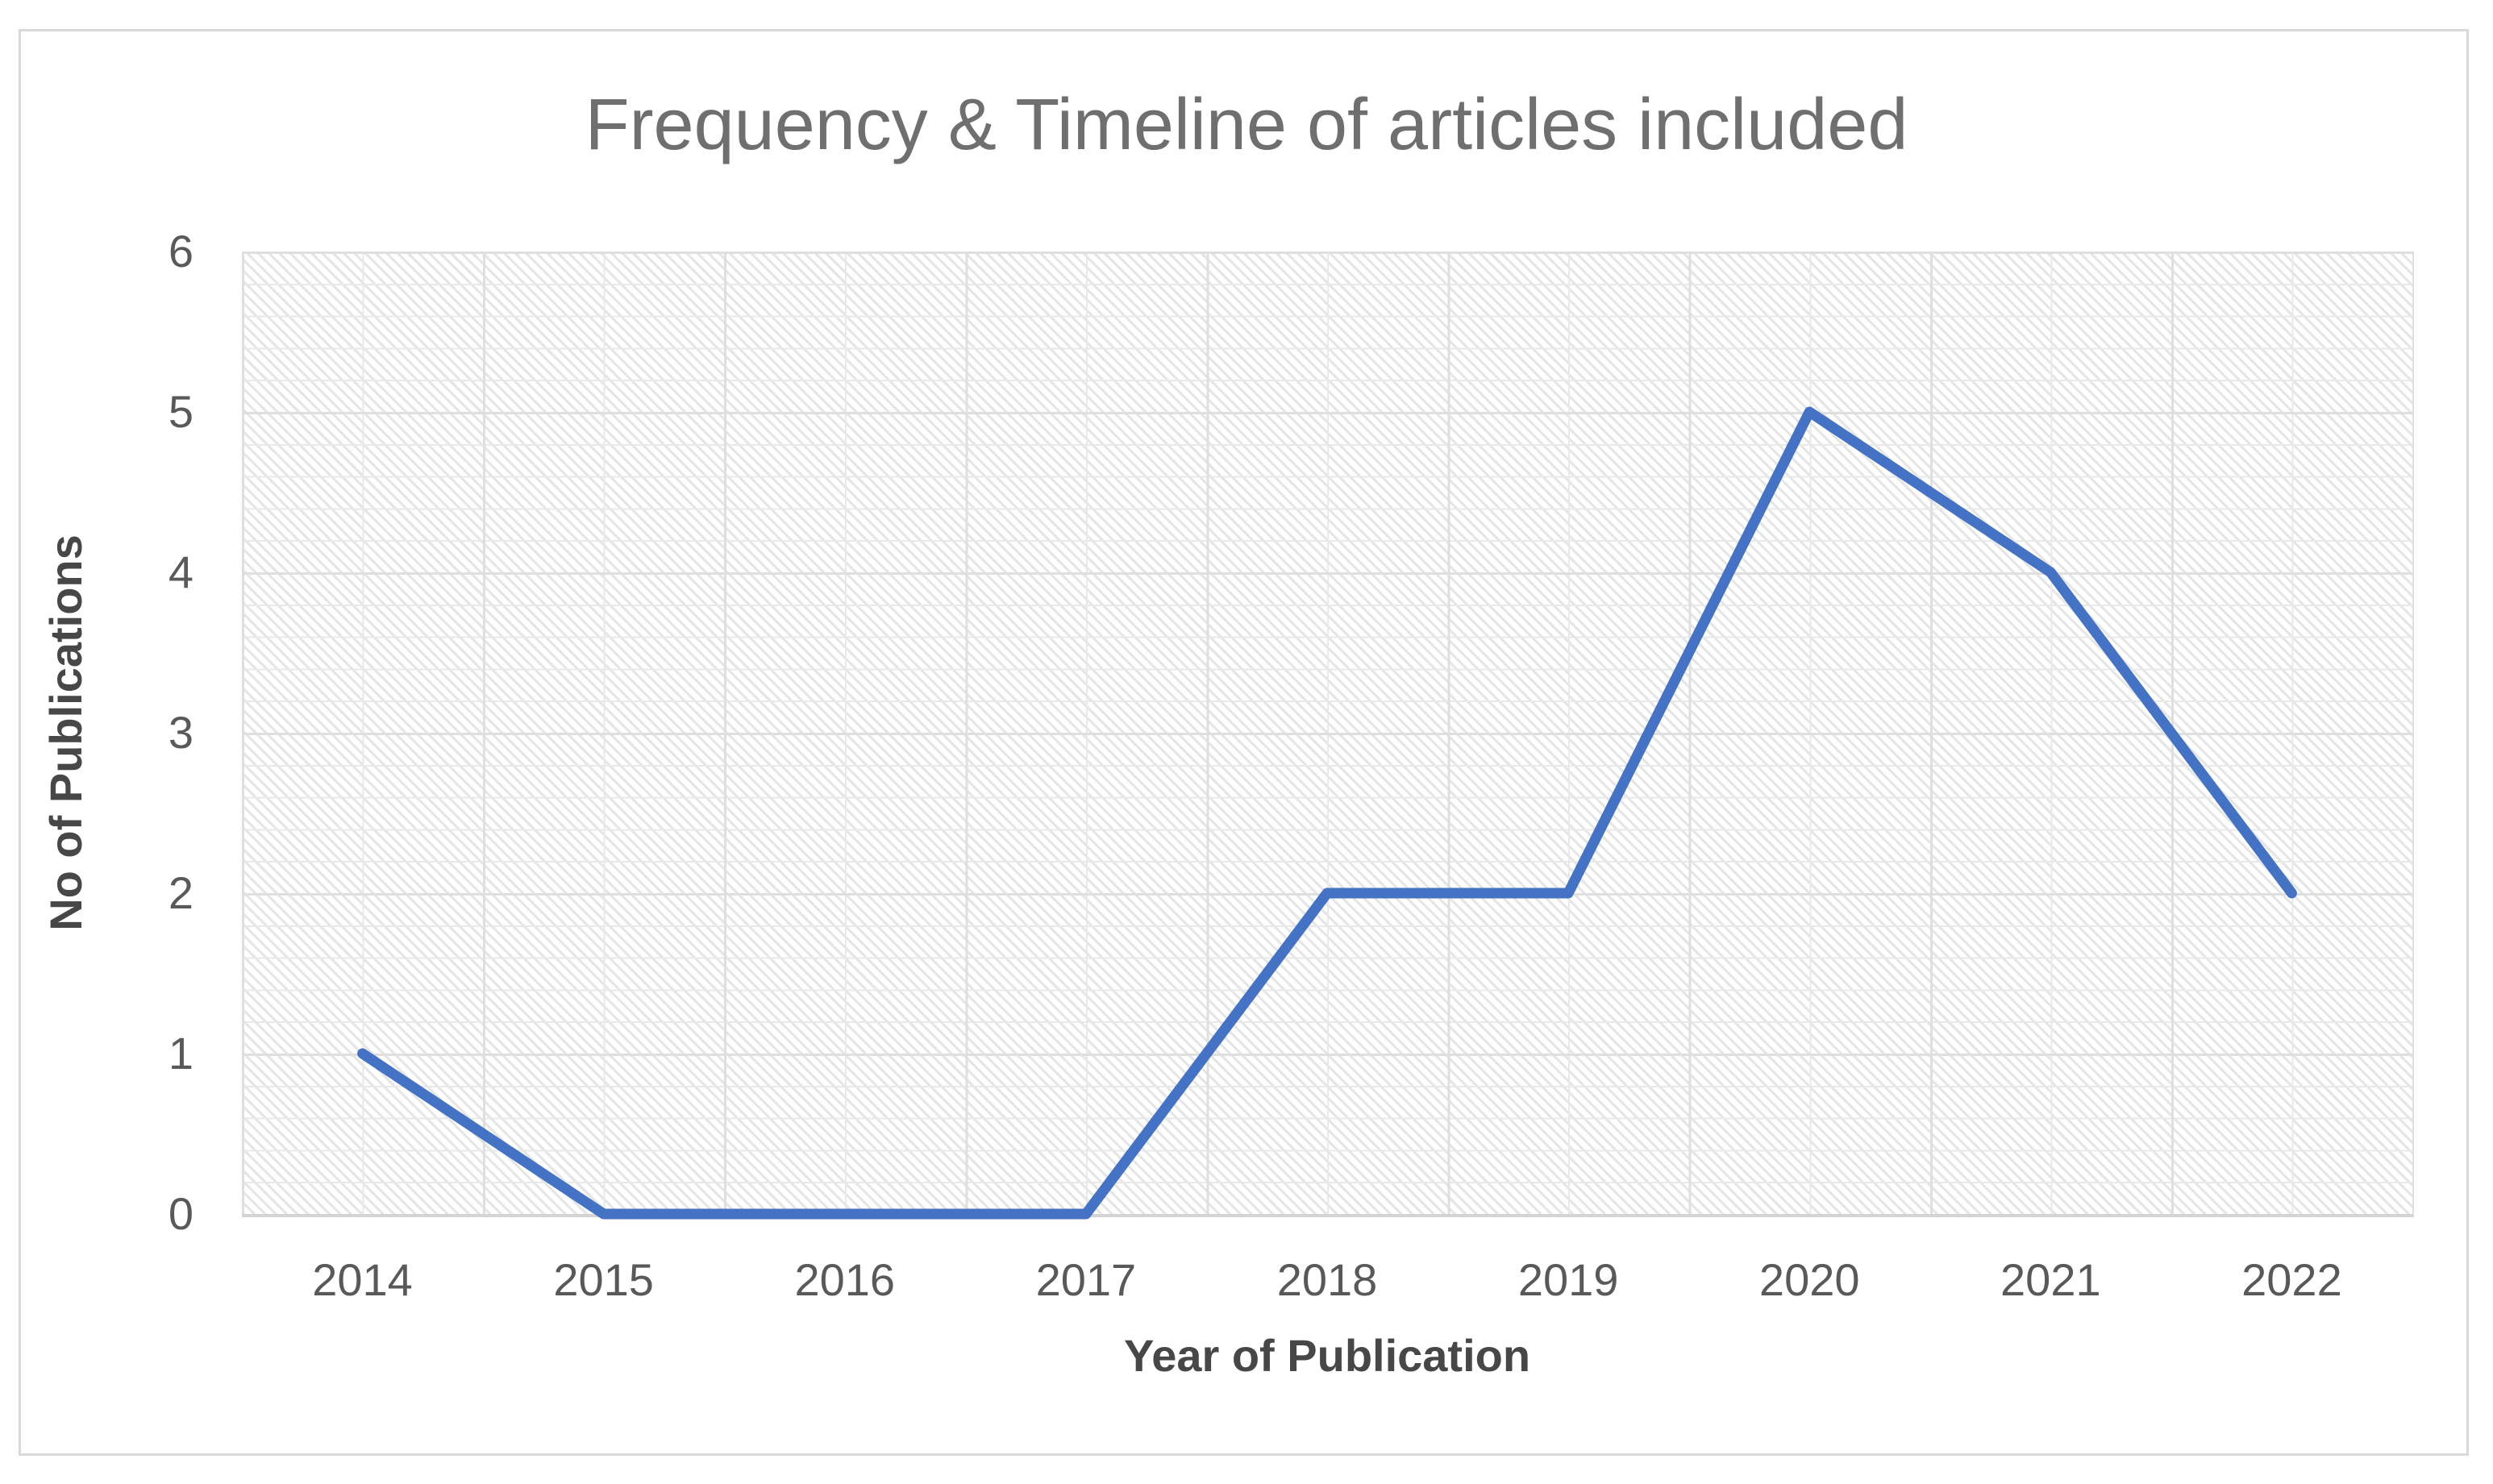 The height and width of the screenshot is (1484, 2493). What do you see at coordinates (845, 1279) in the screenshot?
I see `x-tick-label: 2016` at bounding box center [845, 1279].